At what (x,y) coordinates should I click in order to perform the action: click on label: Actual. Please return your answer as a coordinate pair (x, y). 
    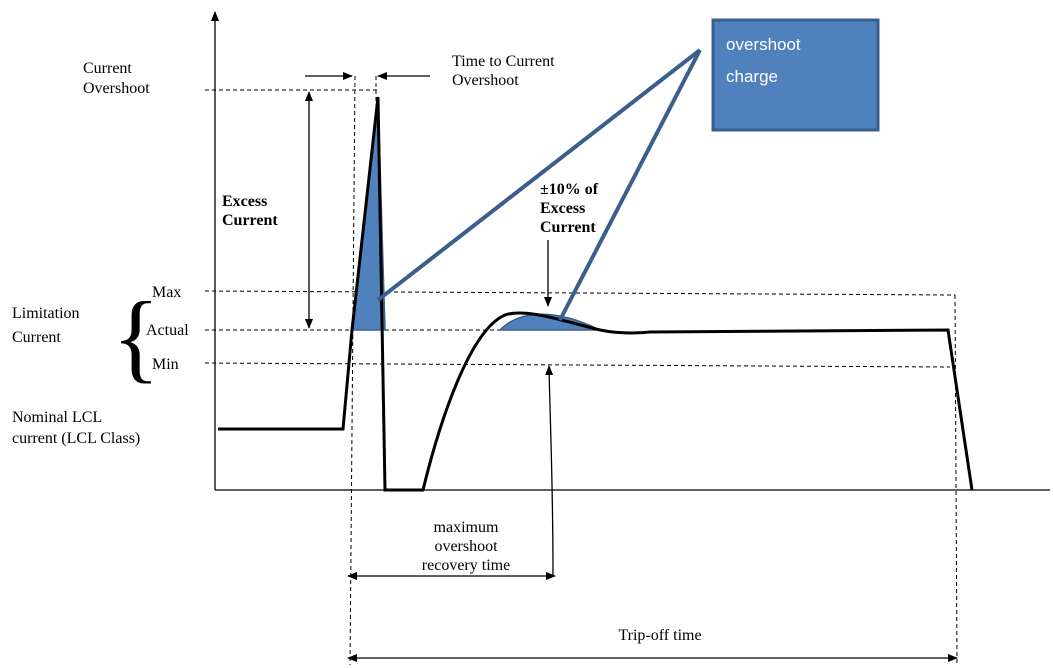
    Looking at the image, I should click on (167, 330).